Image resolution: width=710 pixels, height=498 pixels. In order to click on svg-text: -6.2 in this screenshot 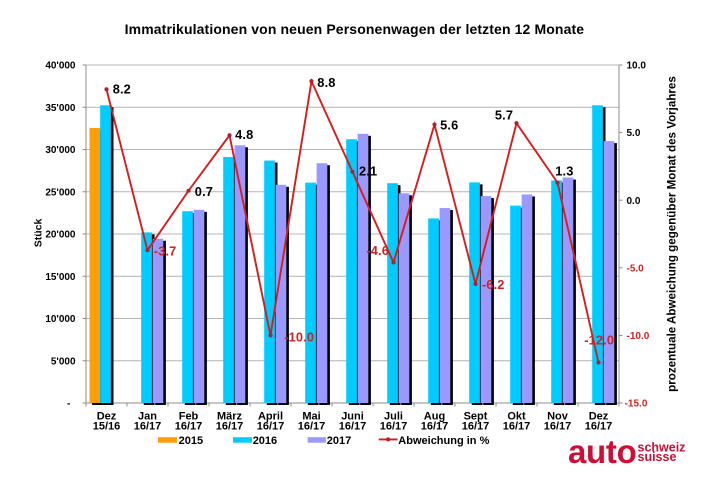, I will do `click(493, 284)`.